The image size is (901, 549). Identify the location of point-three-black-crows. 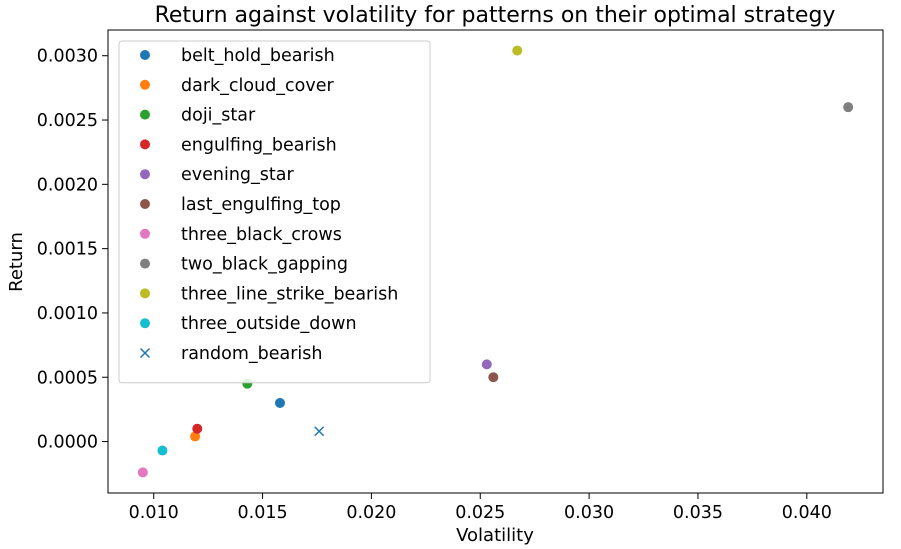
(142, 472).